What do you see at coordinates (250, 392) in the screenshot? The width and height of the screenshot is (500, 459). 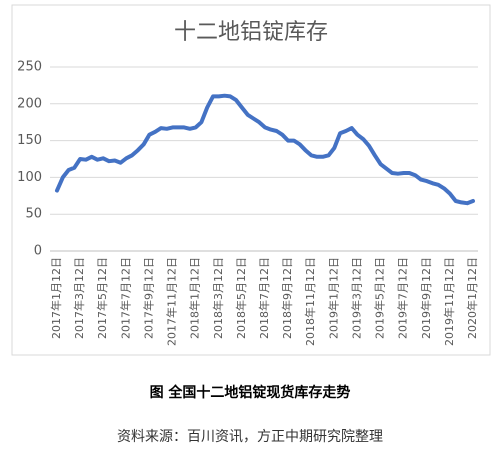 I see `caption: 图 全国十二地铝锭现货库存走势` at bounding box center [250, 392].